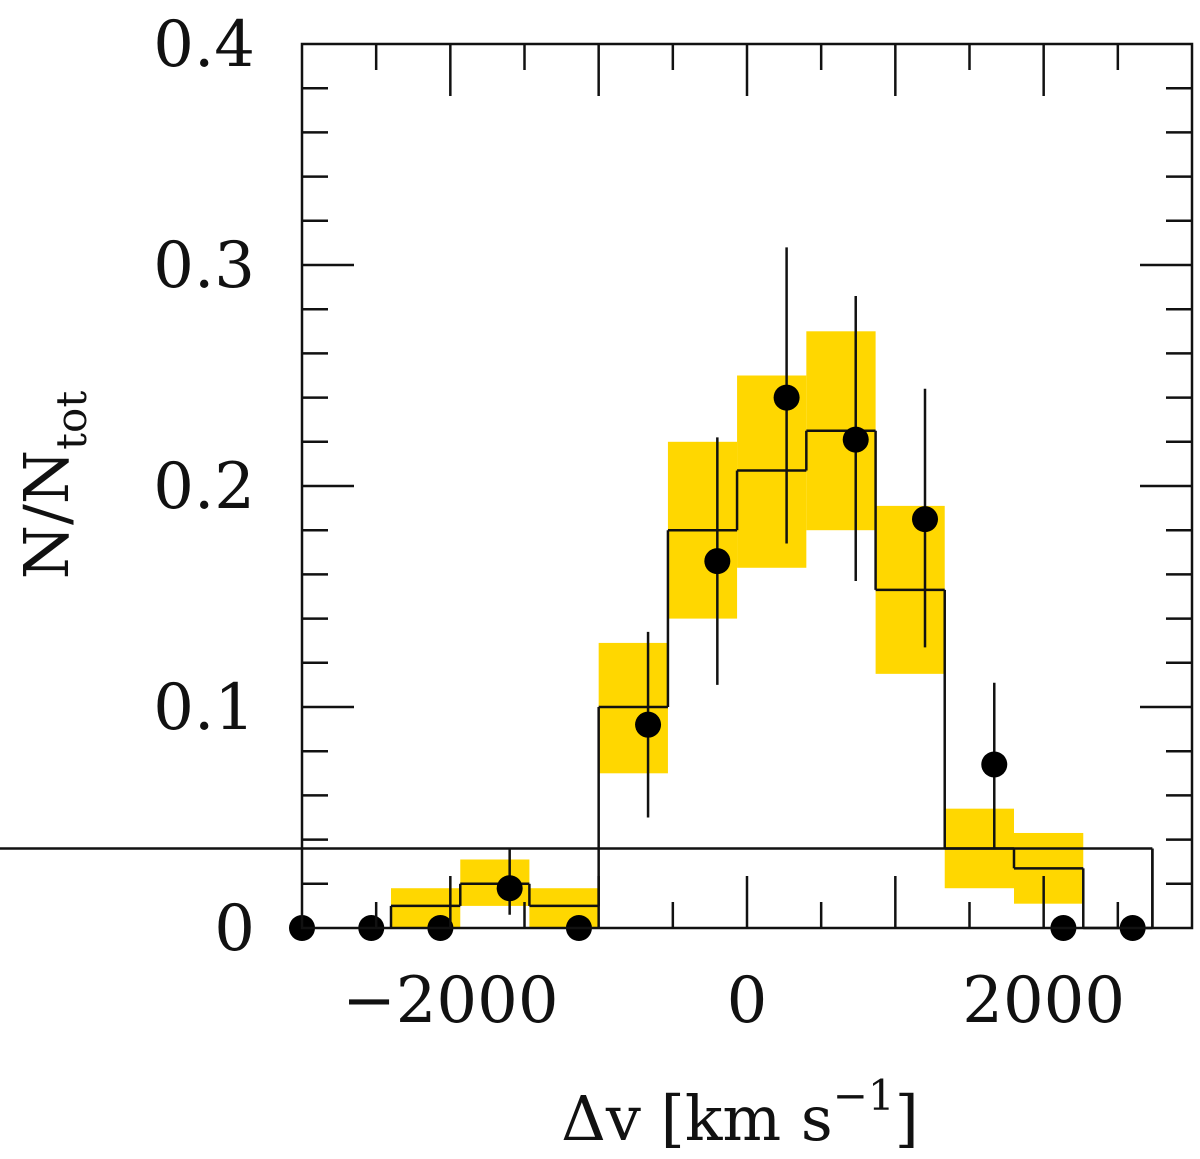  What do you see at coordinates (697, 1118) in the screenshot?
I see `x-axis-label-main: Δv [km s` at bounding box center [697, 1118].